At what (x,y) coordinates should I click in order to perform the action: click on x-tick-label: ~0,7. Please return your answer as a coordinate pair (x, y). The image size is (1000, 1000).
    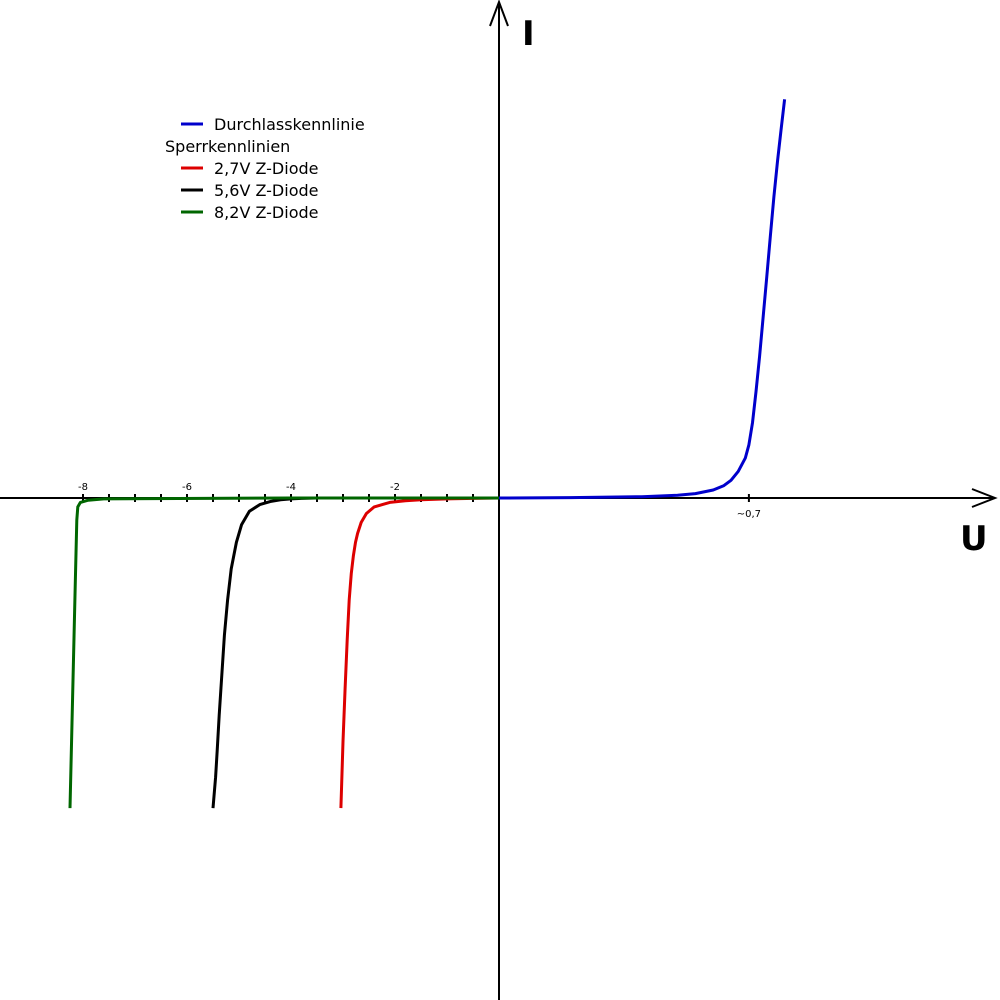
    Looking at the image, I should click on (749, 514).